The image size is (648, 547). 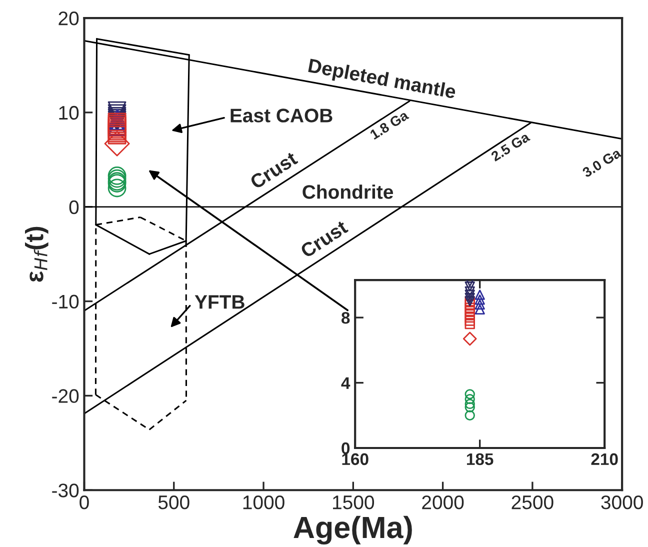 I want to click on x-tick-label: 210, so click(x=604, y=459).